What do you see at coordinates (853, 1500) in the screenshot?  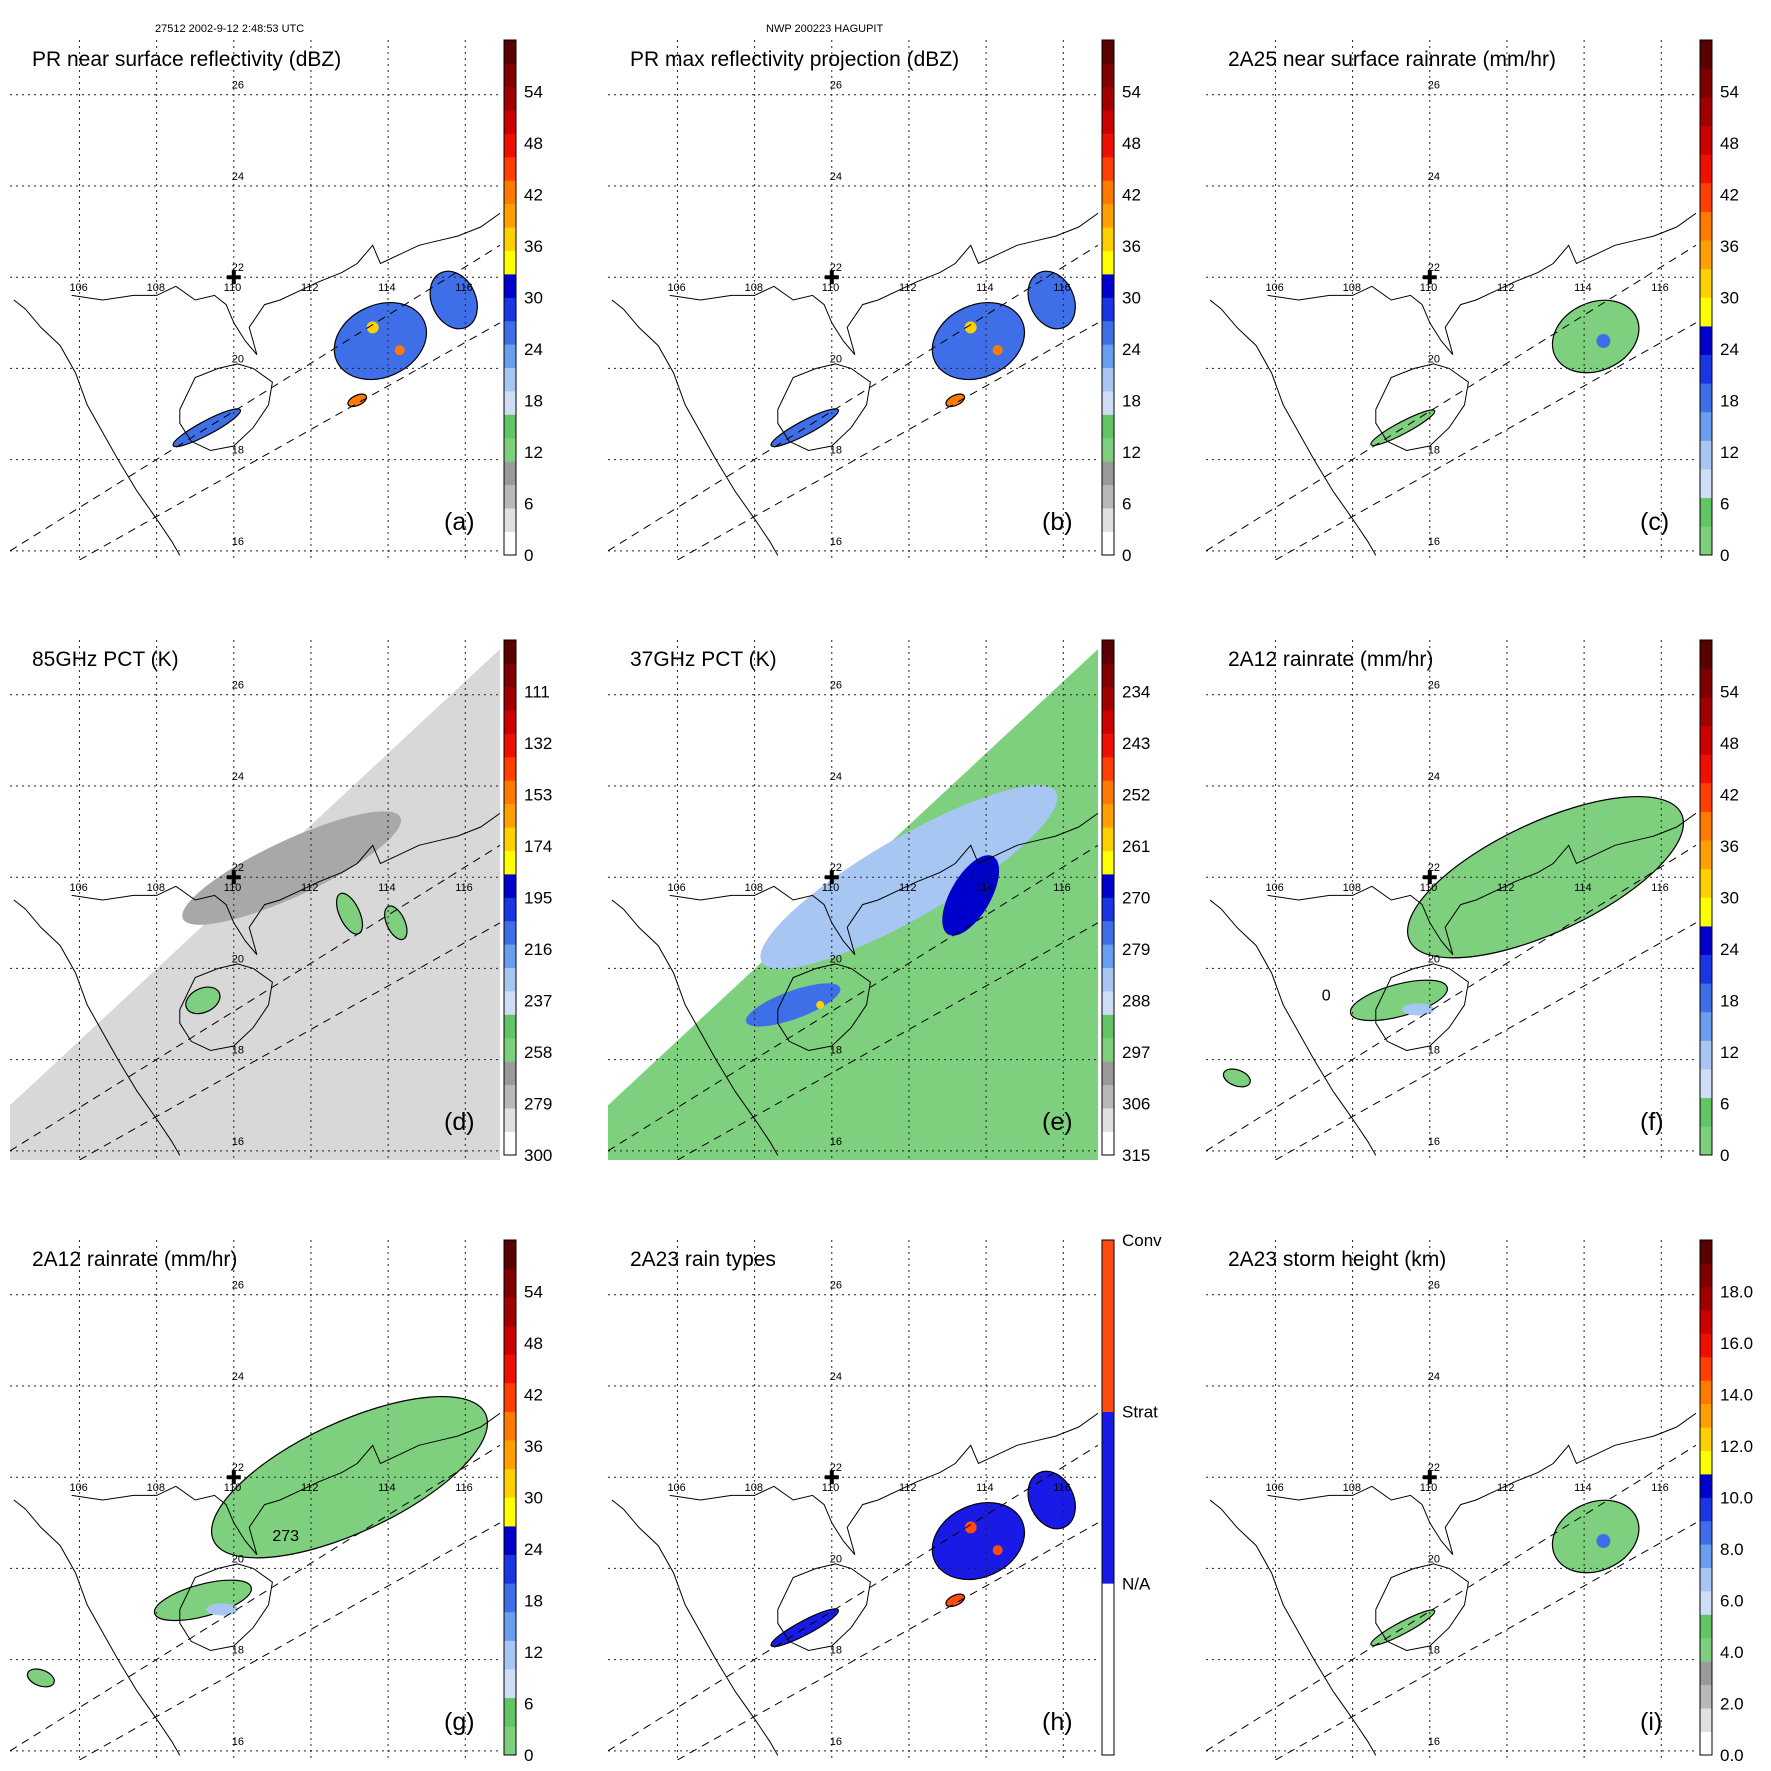 I see `map-area: 26 24 22 20 18 16 106 108 110 112 114 116` at bounding box center [853, 1500].